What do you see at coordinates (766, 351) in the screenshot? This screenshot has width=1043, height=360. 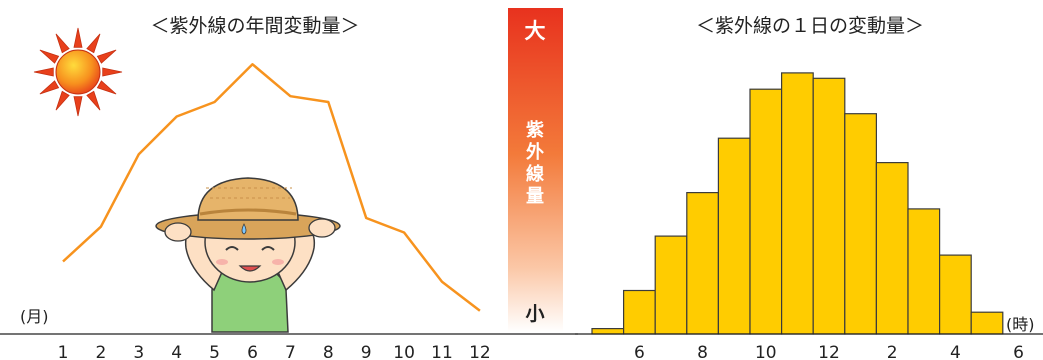 I see `daily-x-tick-label: 10` at bounding box center [766, 351].